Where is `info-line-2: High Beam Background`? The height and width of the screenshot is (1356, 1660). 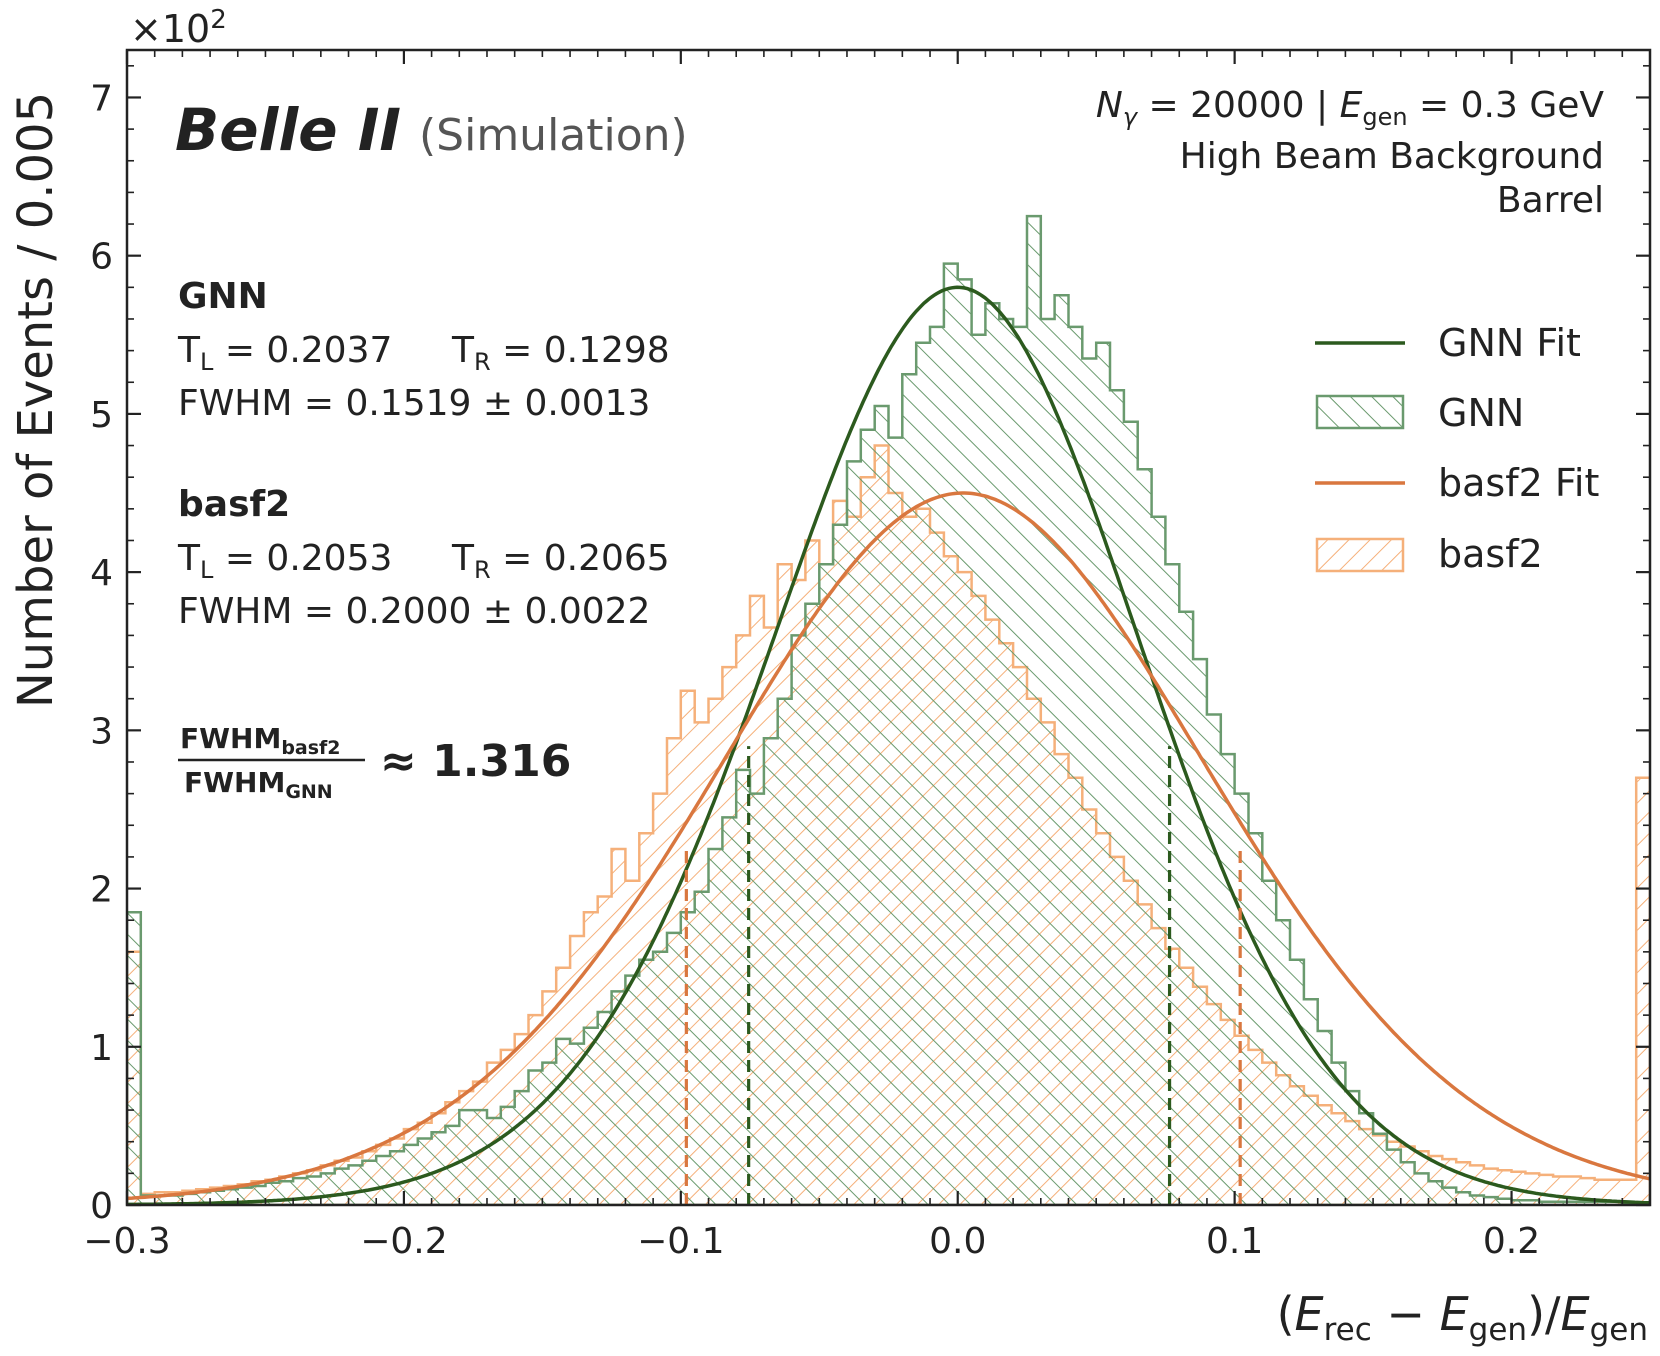 info-line-2: High Beam Background is located at coordinates (1392, 156).